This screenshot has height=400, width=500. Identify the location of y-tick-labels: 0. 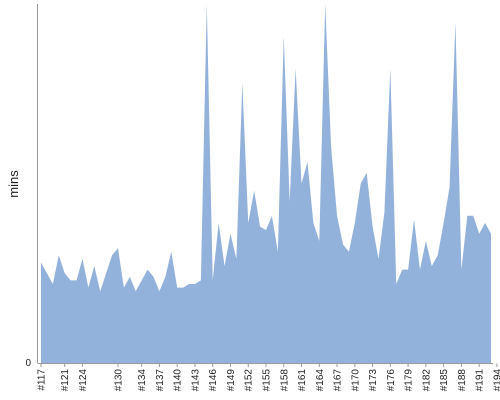
(28, 363).